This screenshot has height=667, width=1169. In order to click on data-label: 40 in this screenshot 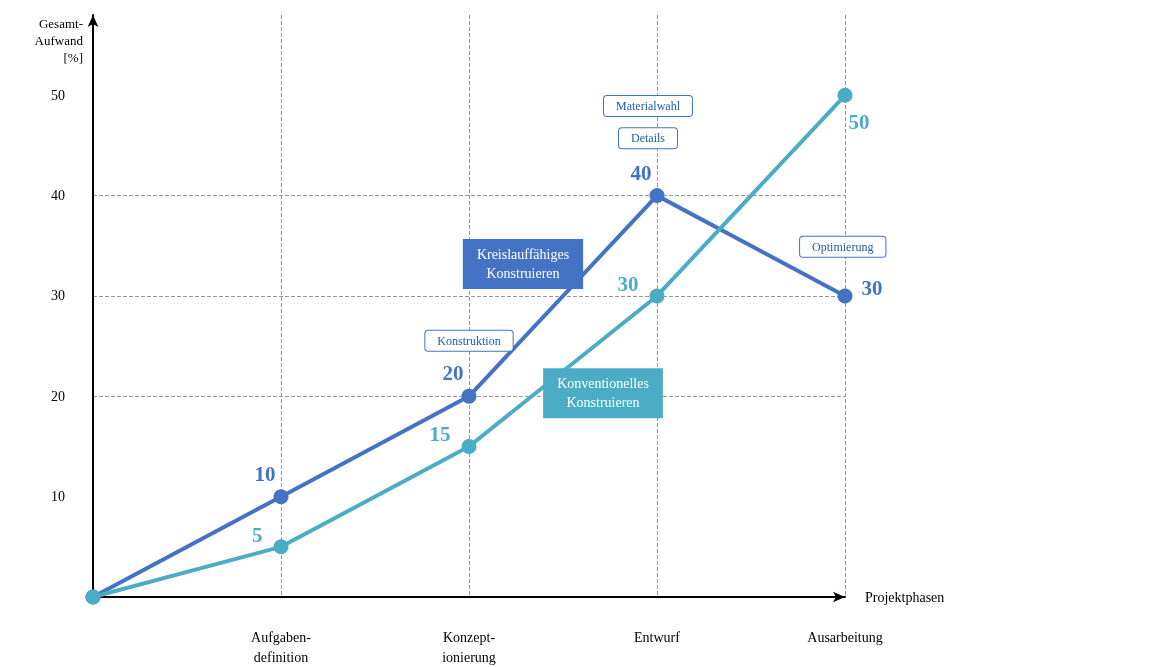, I will do `click(641, 172)`.